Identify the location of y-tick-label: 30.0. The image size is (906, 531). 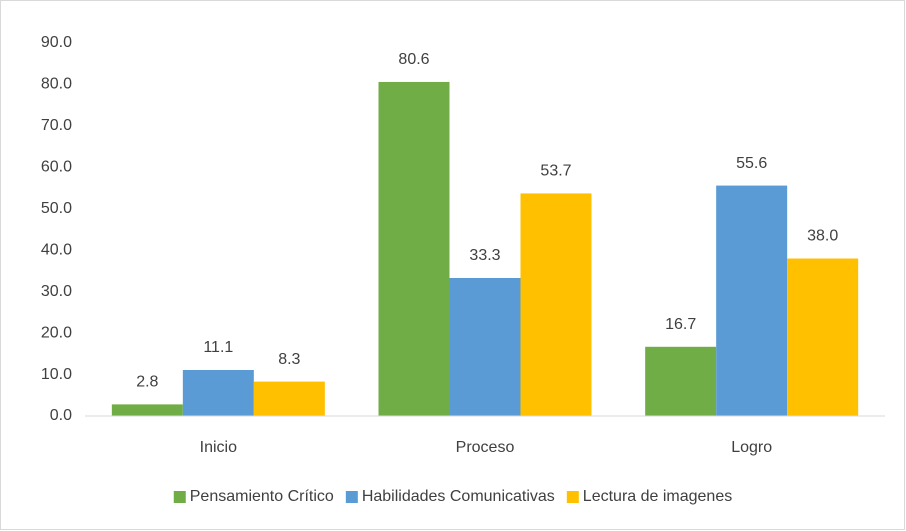
(56, 291).